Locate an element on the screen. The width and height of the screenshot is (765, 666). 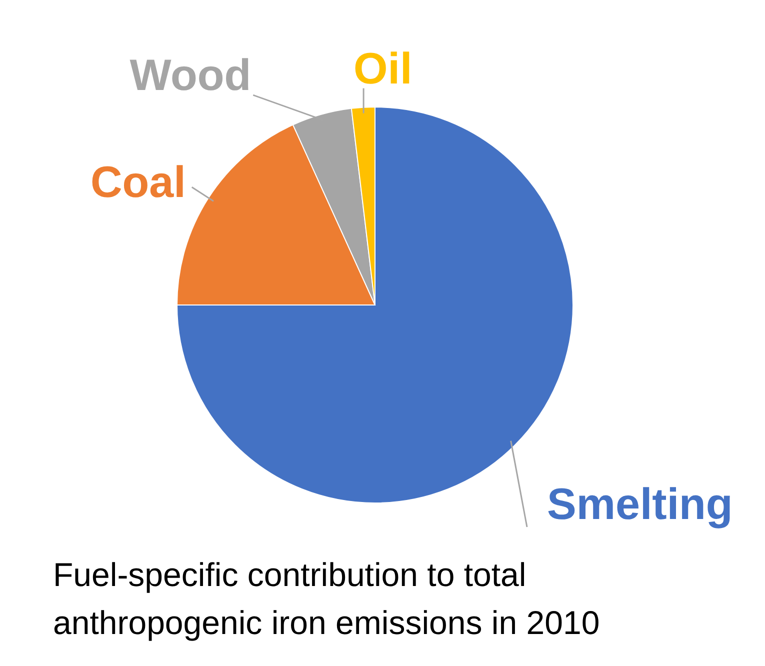
slice-label: Smelting is located at coordinates (640, 505).